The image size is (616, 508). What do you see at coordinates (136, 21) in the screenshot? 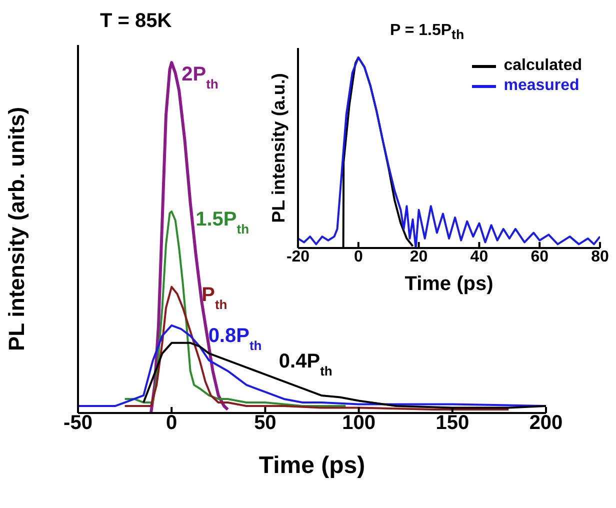
I see `chart-title: T = 85K` at bounding box center [136, 21].